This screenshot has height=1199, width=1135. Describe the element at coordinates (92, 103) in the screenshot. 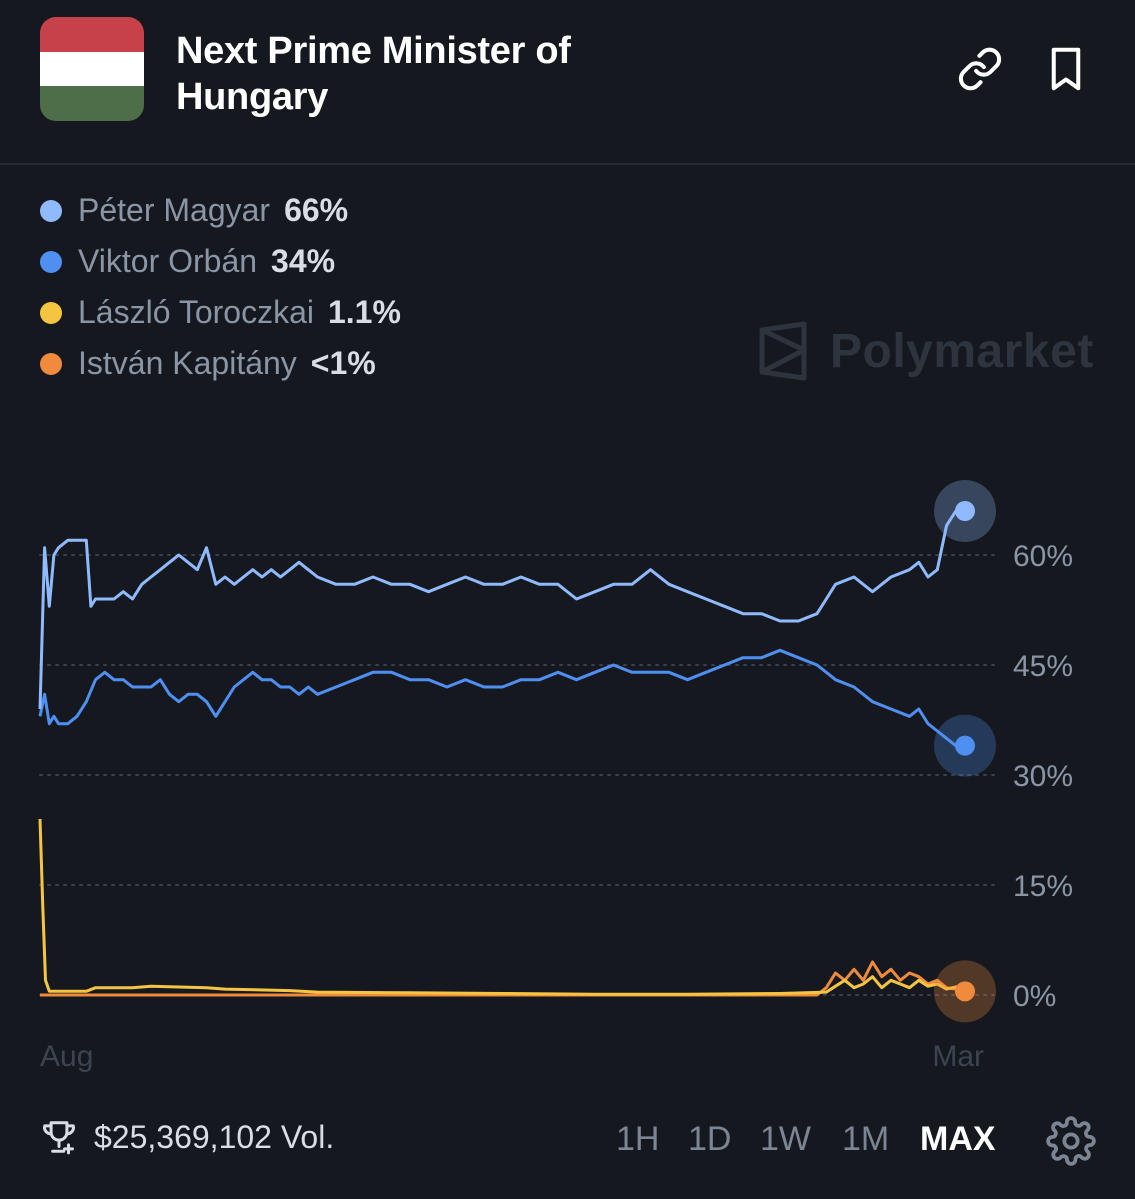

I see `flag-stripe-green` at that location.